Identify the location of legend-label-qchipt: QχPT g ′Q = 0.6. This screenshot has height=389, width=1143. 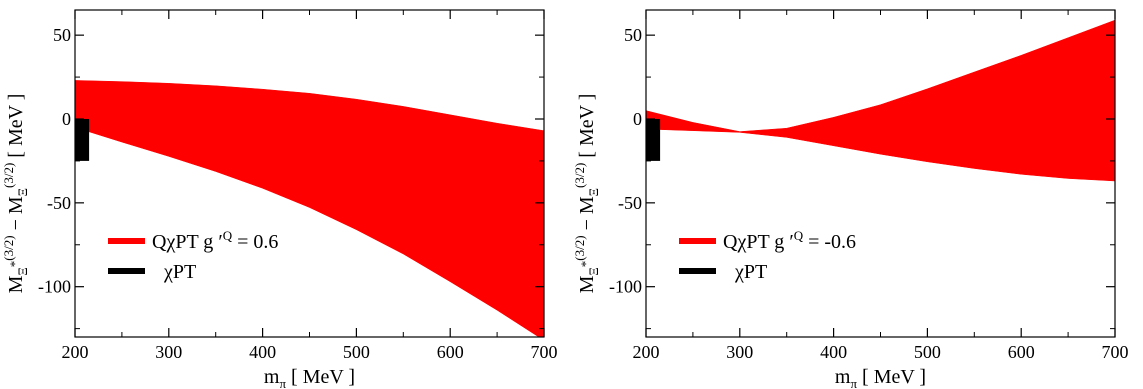
(215, 240).